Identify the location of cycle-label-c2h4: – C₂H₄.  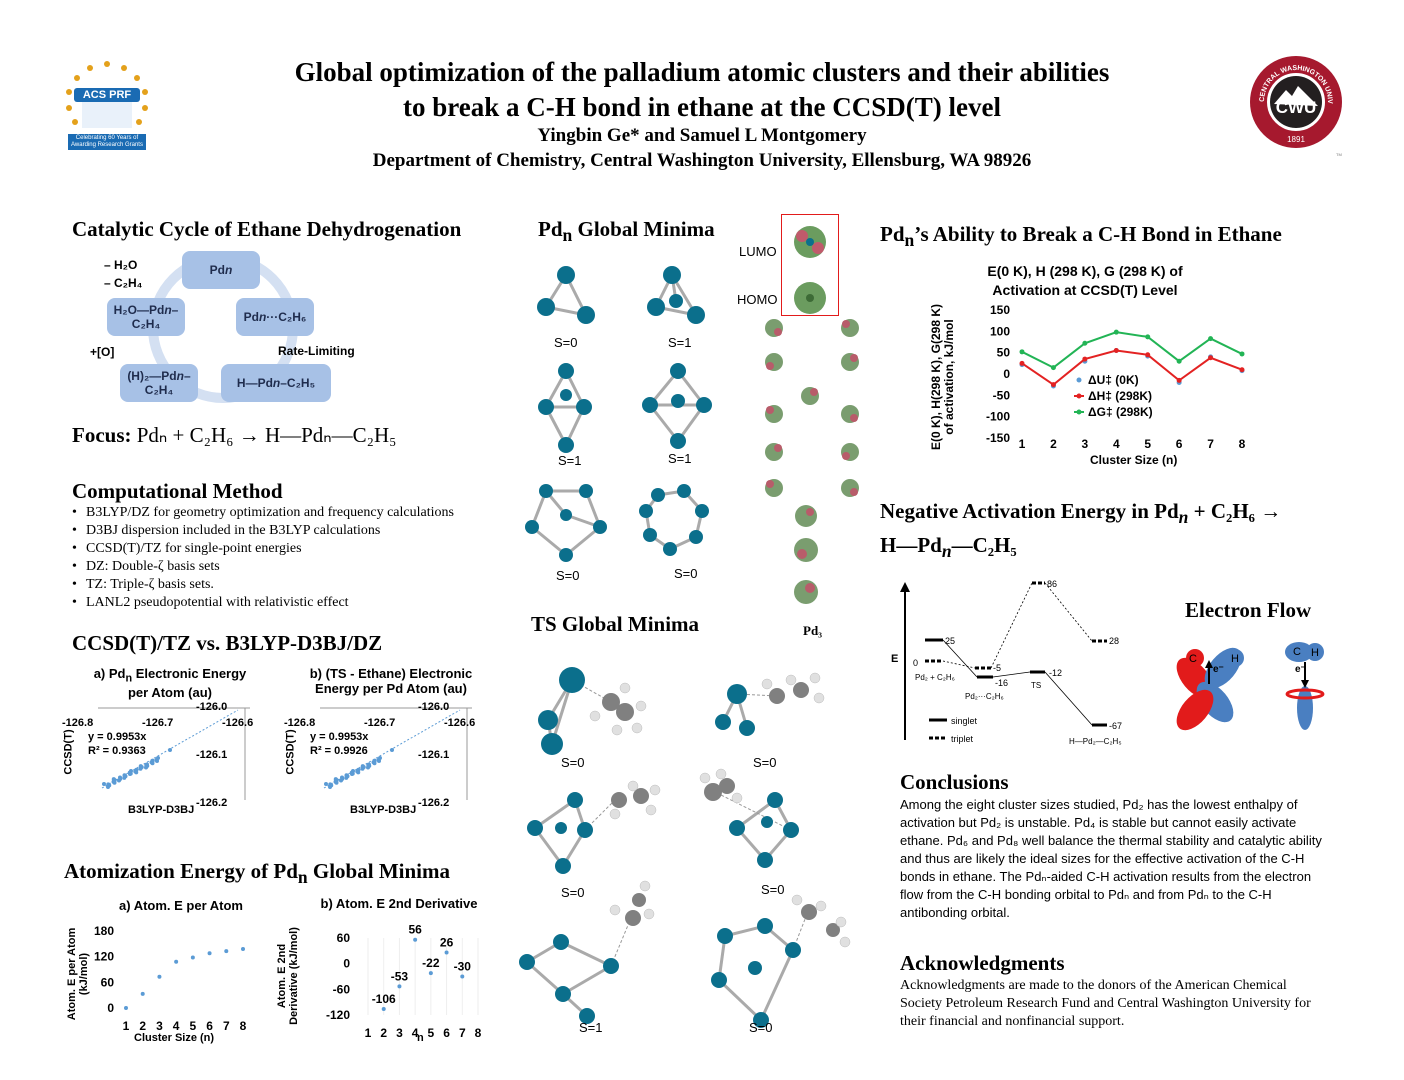
(123, 283).